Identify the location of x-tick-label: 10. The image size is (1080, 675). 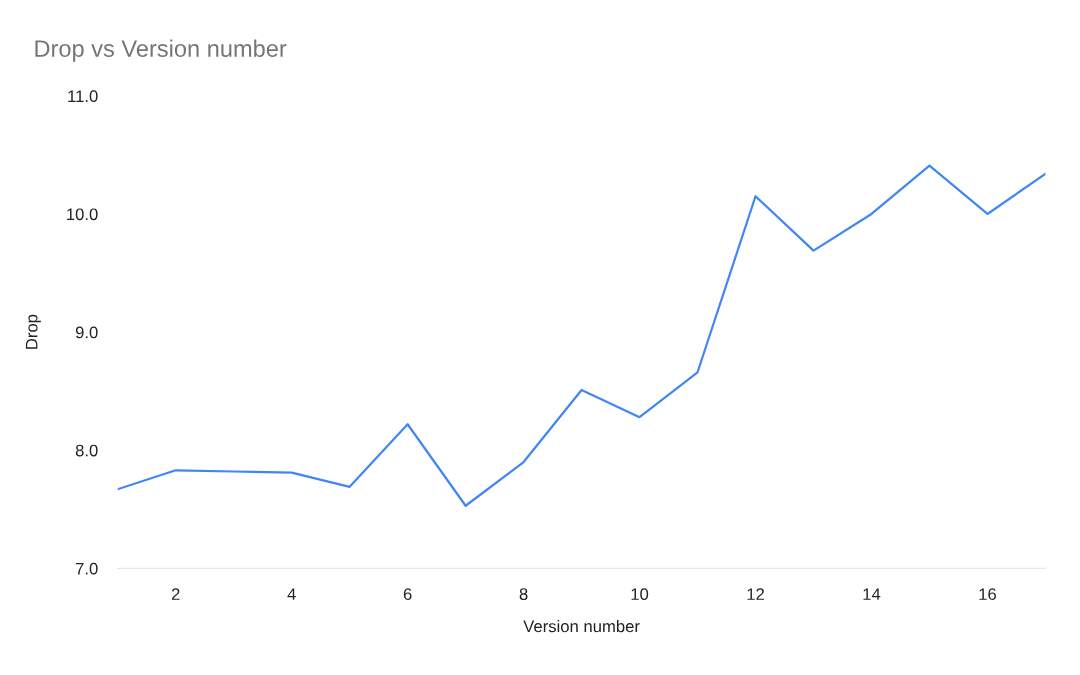
(640, 594).